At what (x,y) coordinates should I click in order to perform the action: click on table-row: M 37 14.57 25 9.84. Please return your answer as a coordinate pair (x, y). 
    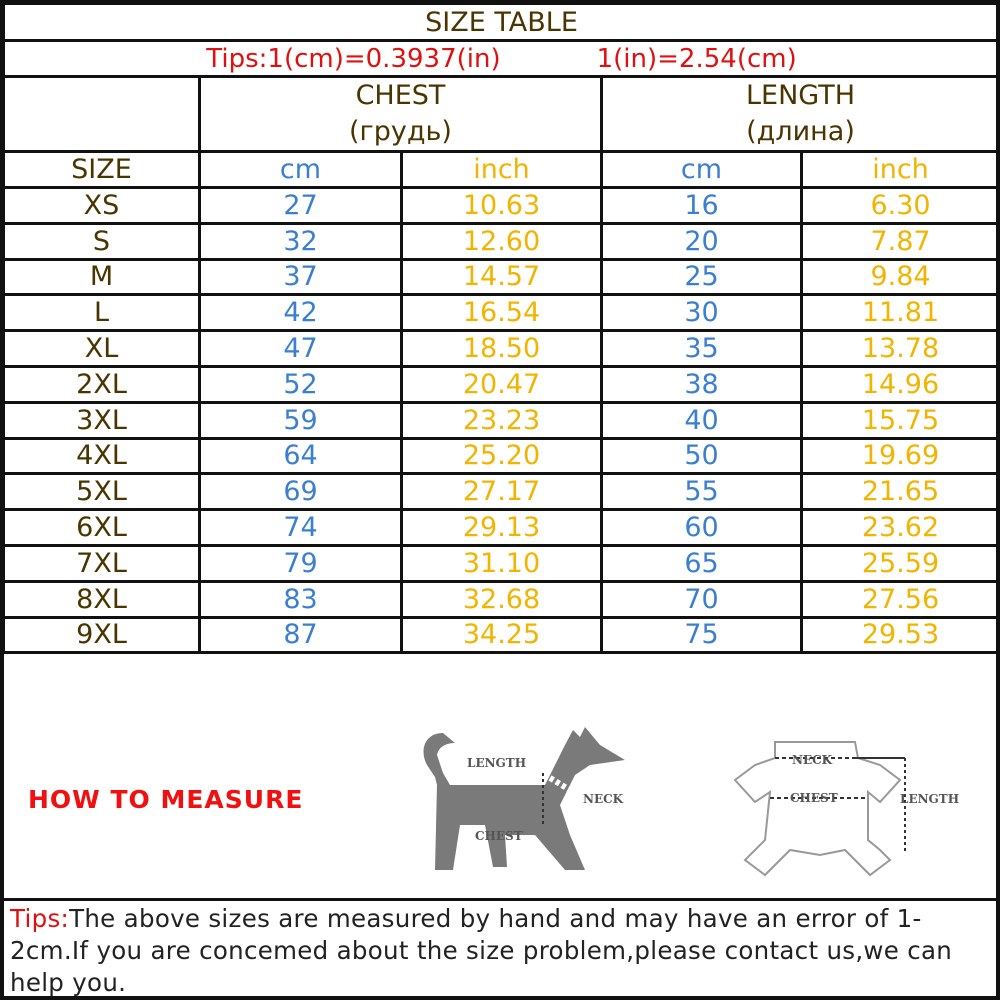
    Looking at the image, I should click on (501, 277).